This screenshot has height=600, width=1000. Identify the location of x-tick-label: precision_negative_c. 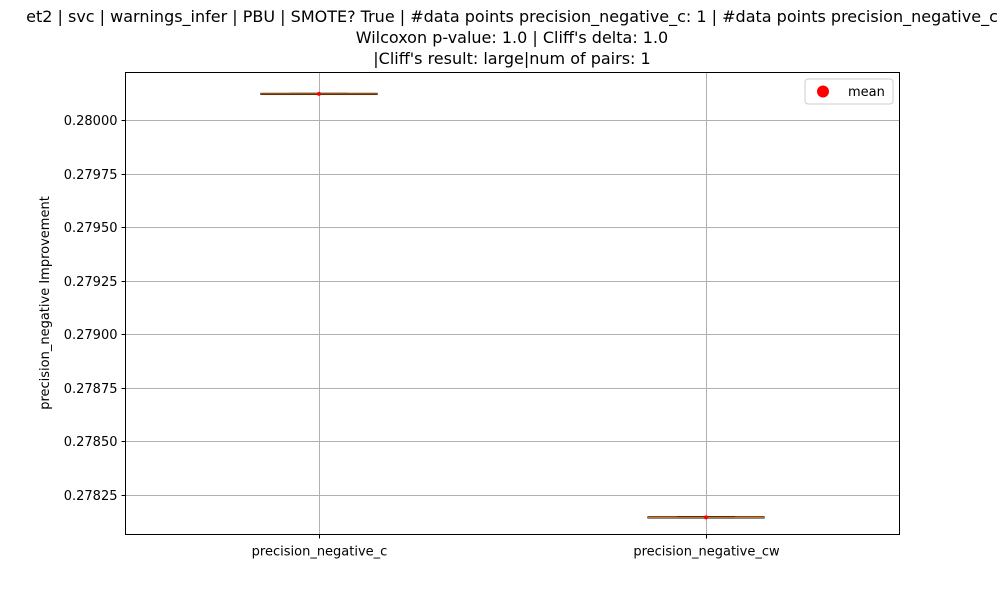
(320, 552).